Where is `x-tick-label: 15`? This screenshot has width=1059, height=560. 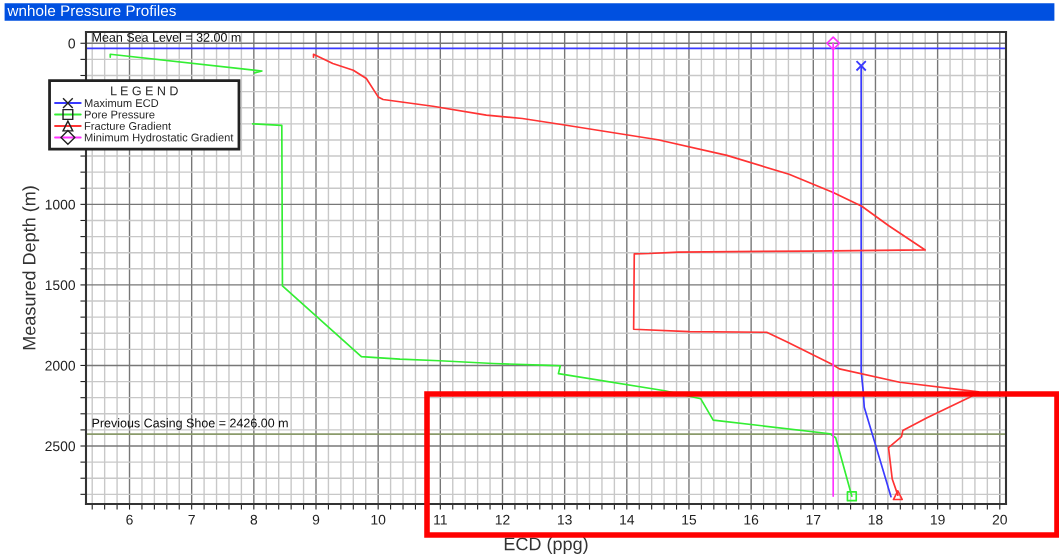
x-tick-label: 15 is located at coordinates (689, 519).